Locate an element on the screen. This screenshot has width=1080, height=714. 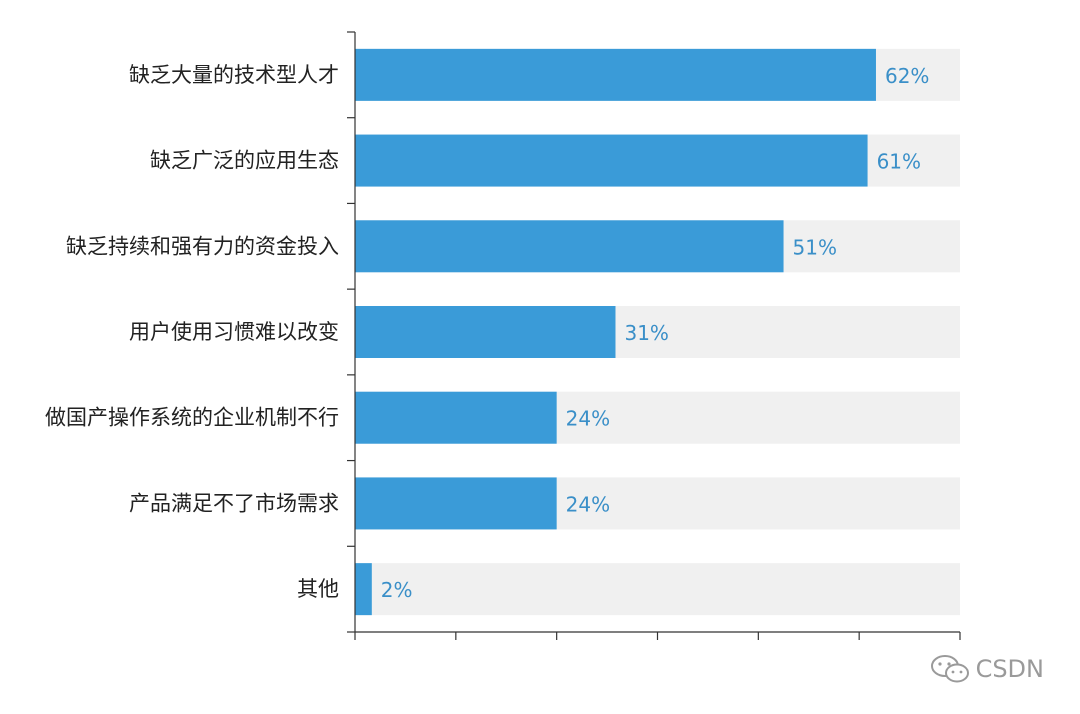
value-label: 2% is located at coordinates (397, 590).